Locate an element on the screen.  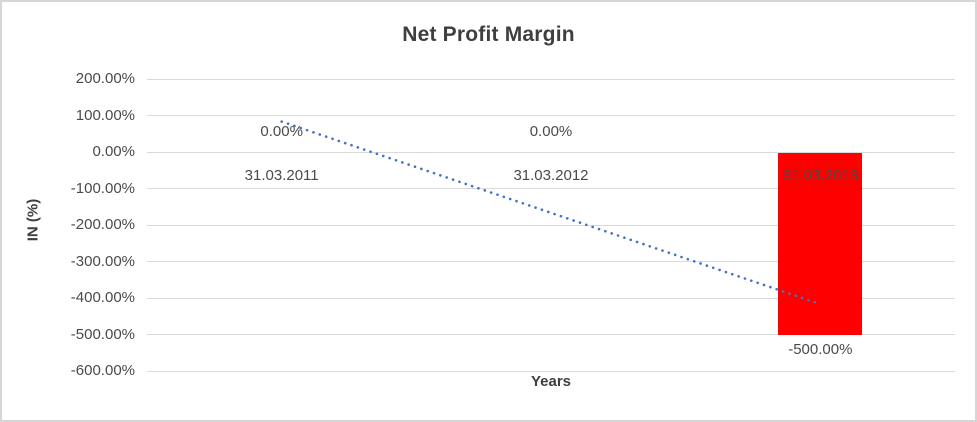
y-tick-label: -200.00% is located at coordinates (102, 224).